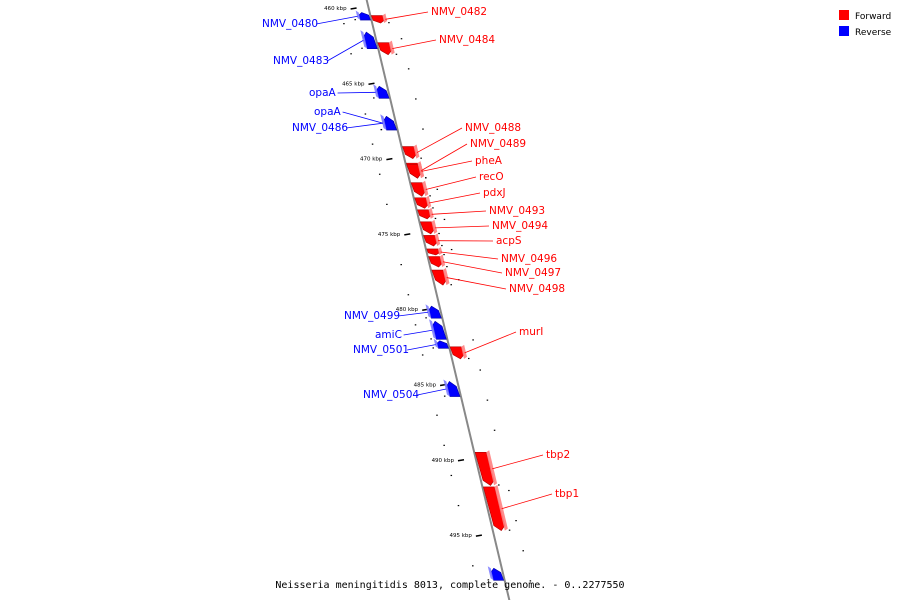 The image size is (900, 600). What do you see at coordinates (493, 128) in the screenshot?
I see `gene-label: NMV_0488` at bounding box center [493, 128].